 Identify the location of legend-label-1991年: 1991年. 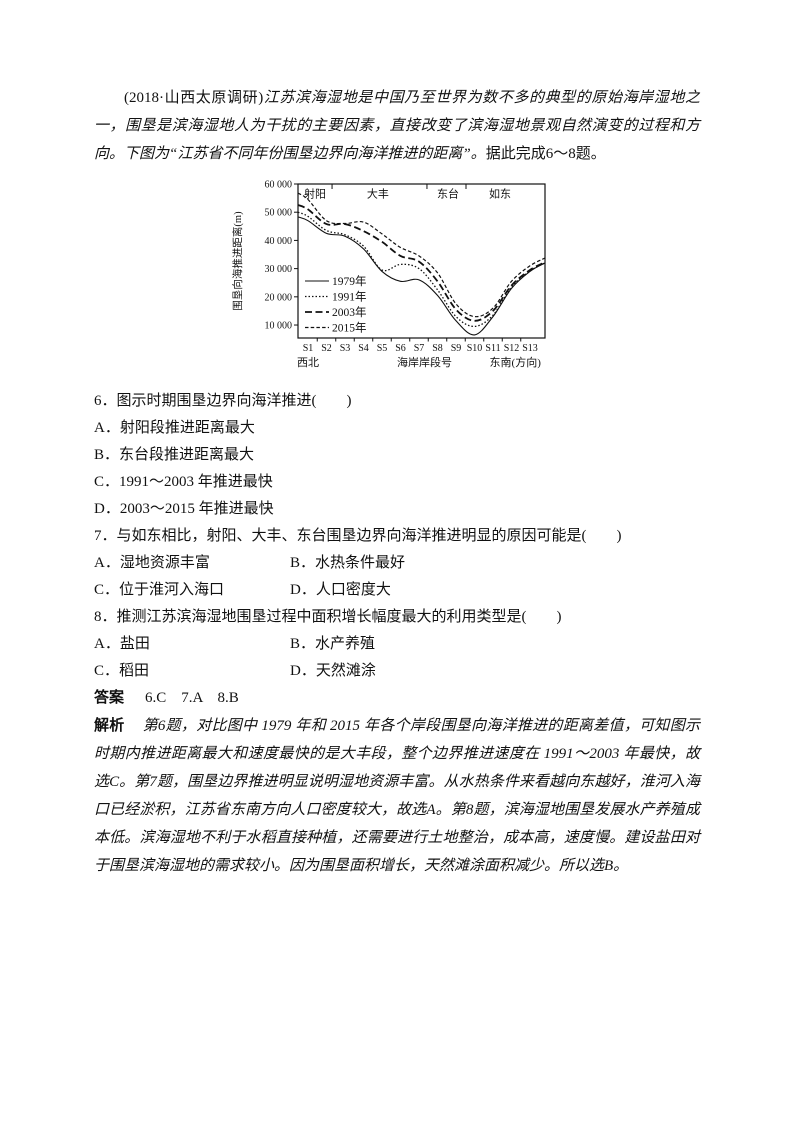
(349, 297).